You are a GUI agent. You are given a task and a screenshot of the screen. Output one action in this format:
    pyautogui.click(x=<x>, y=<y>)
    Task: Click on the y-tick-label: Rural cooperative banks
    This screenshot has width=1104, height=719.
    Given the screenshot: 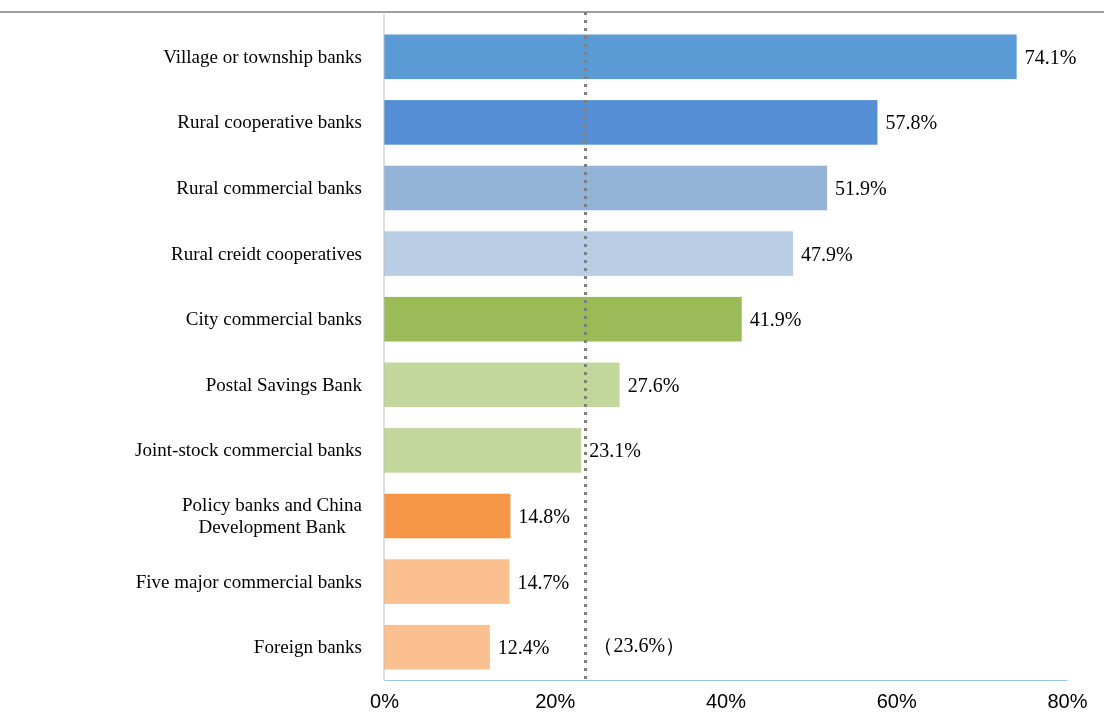 What is the action you would take?
    pyautogui.click(x=269, y=122)
    